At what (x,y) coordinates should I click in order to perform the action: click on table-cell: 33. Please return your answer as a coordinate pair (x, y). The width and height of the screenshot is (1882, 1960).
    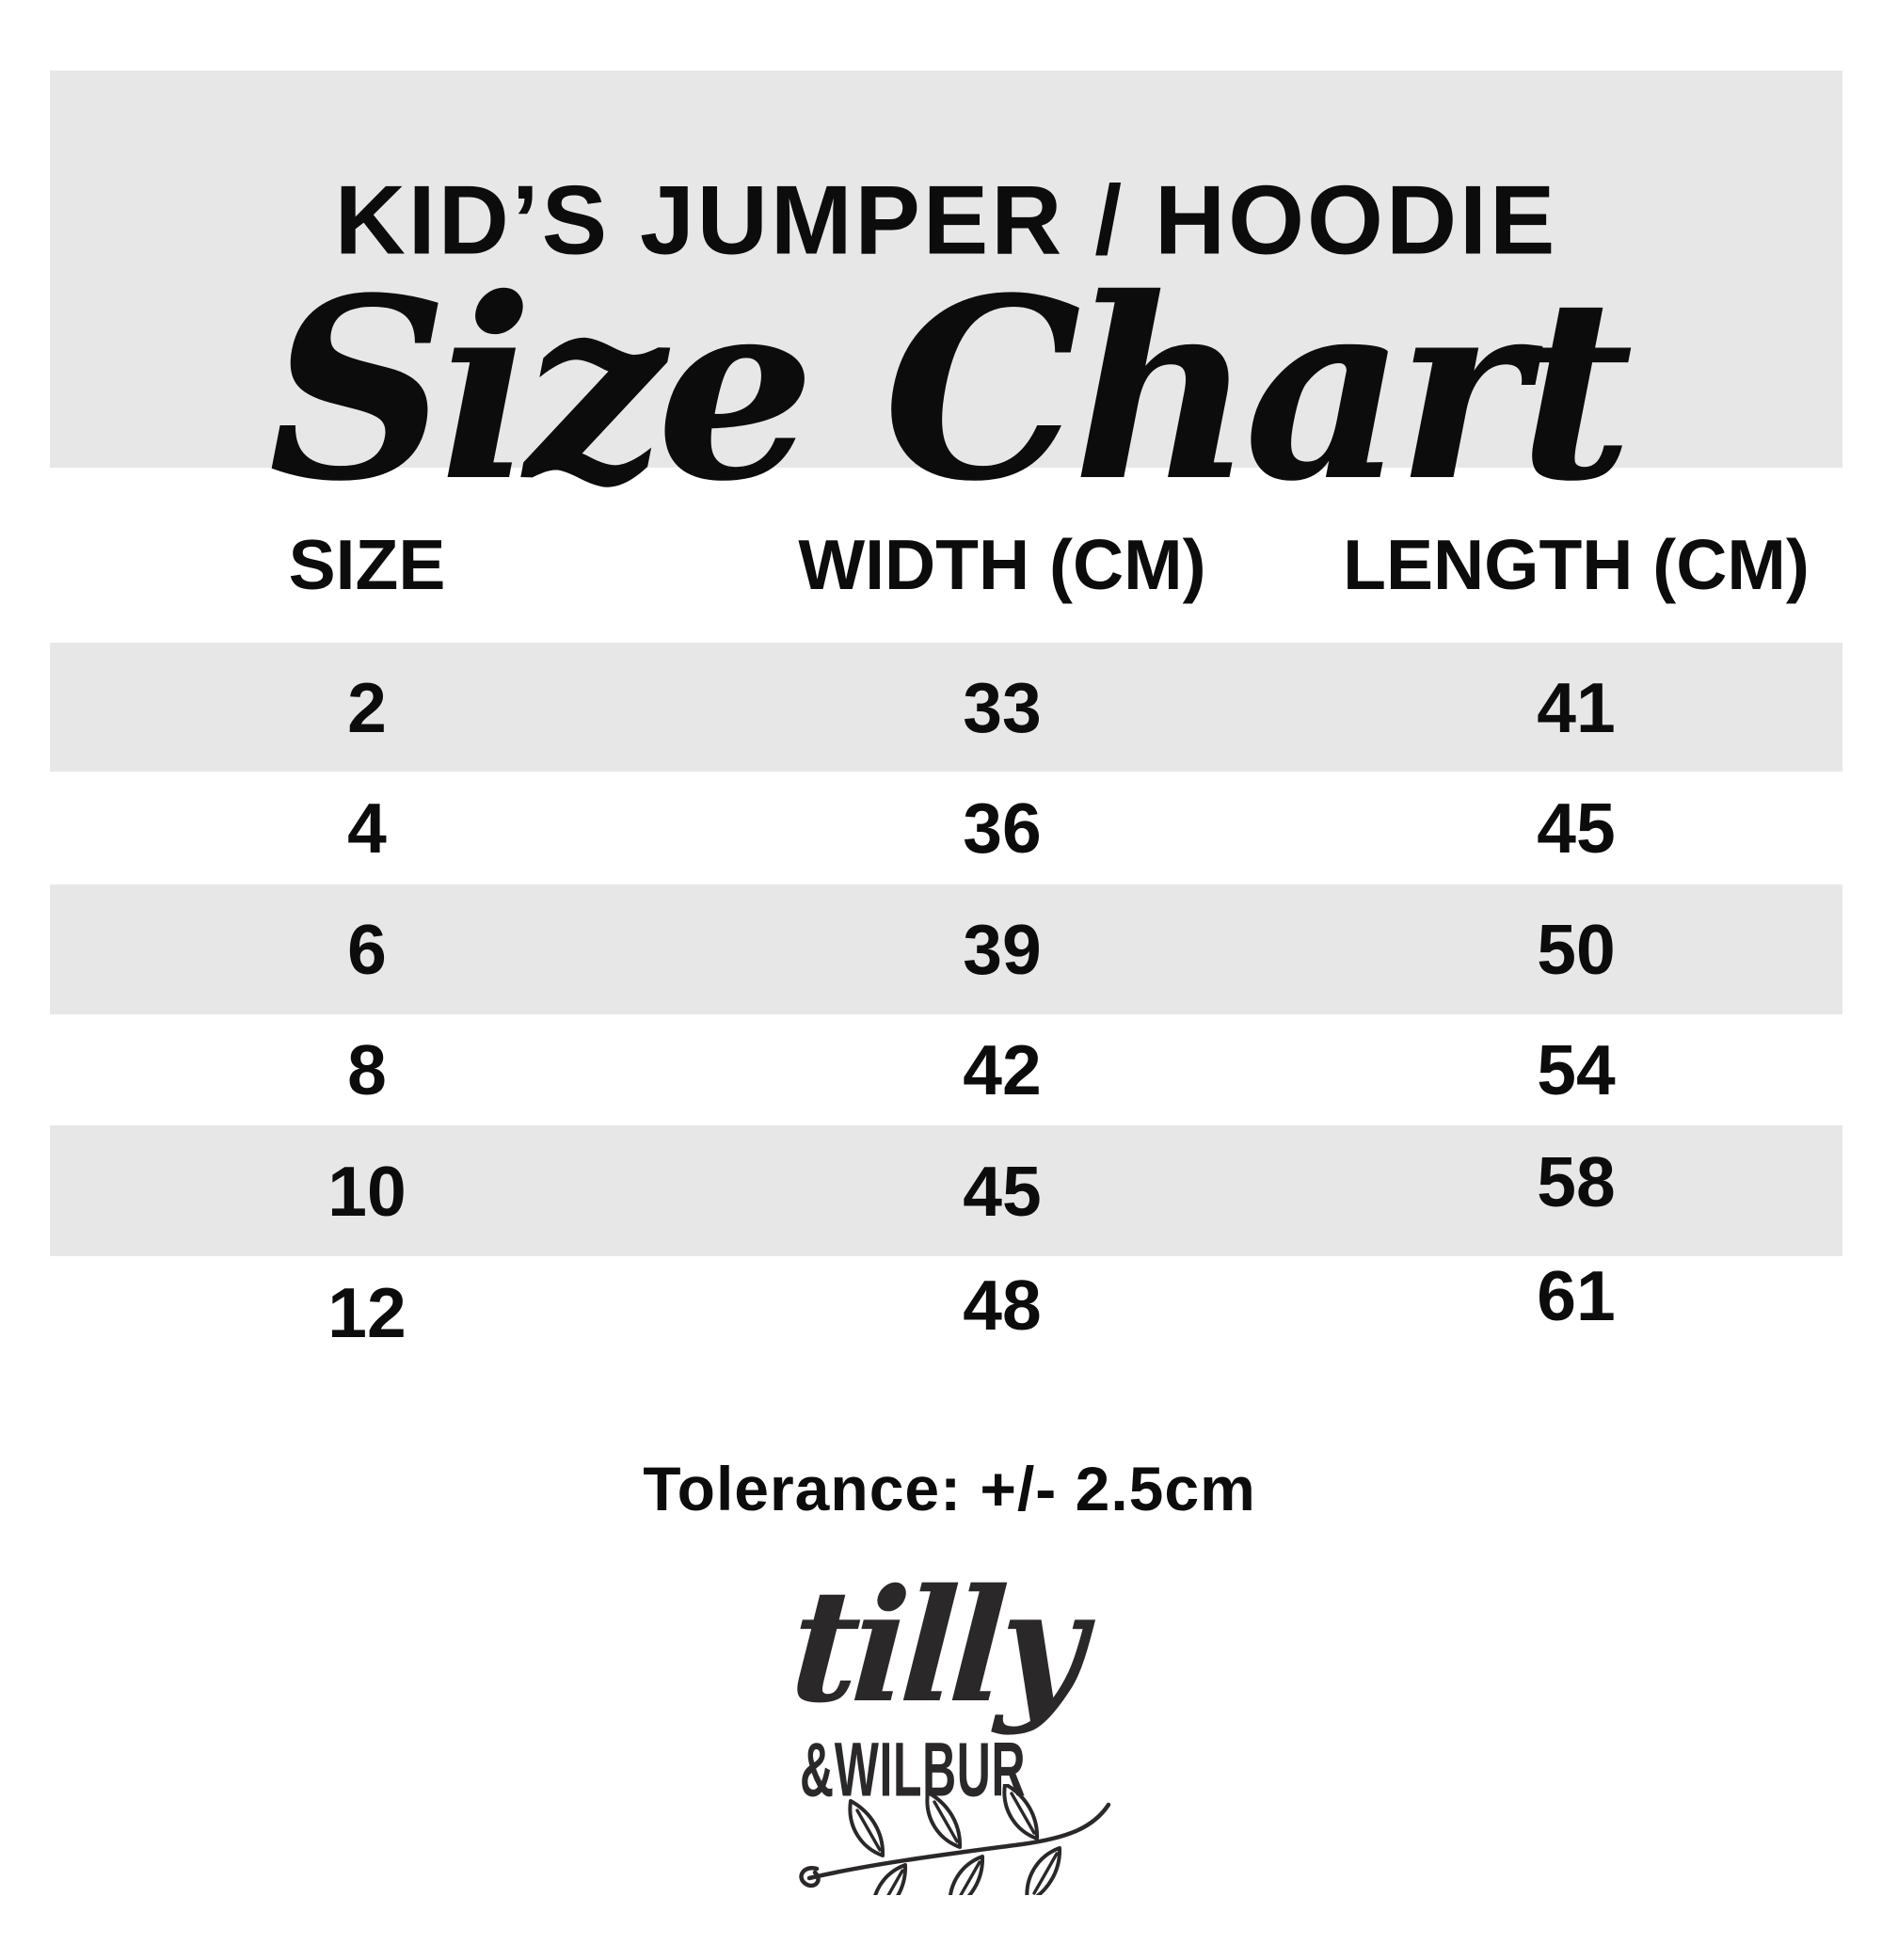
    Looking at the image, I should click on (1002, 707).